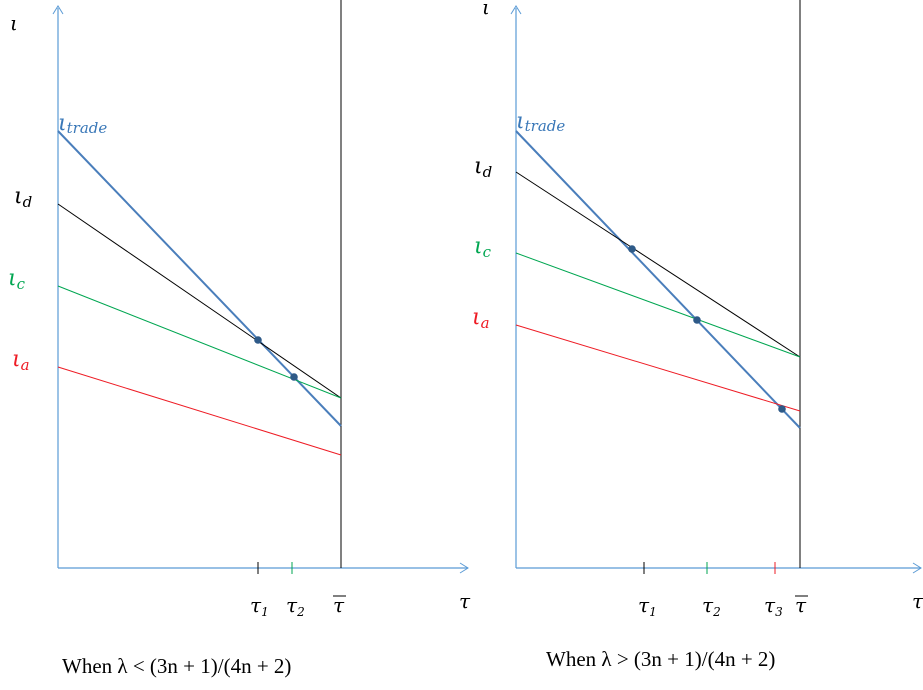  I want to click on right-tick-label-3: τ3, so click(773, 606).